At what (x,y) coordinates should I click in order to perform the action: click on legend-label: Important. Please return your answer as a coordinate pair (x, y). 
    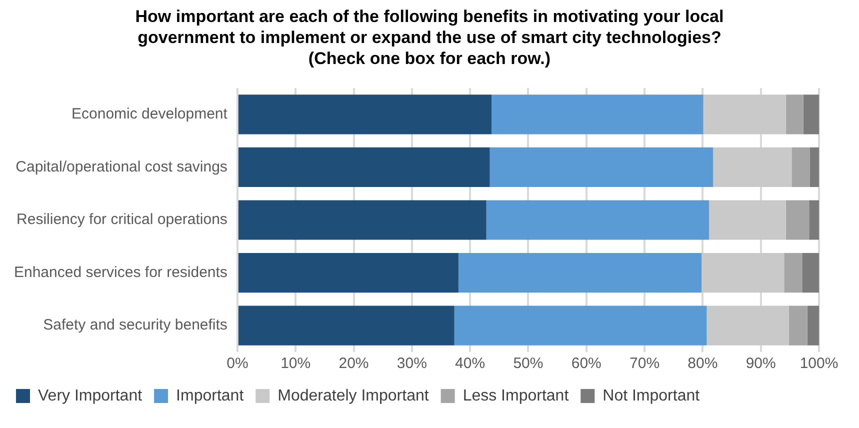
    Looking at the image, I should click on (210, 395).